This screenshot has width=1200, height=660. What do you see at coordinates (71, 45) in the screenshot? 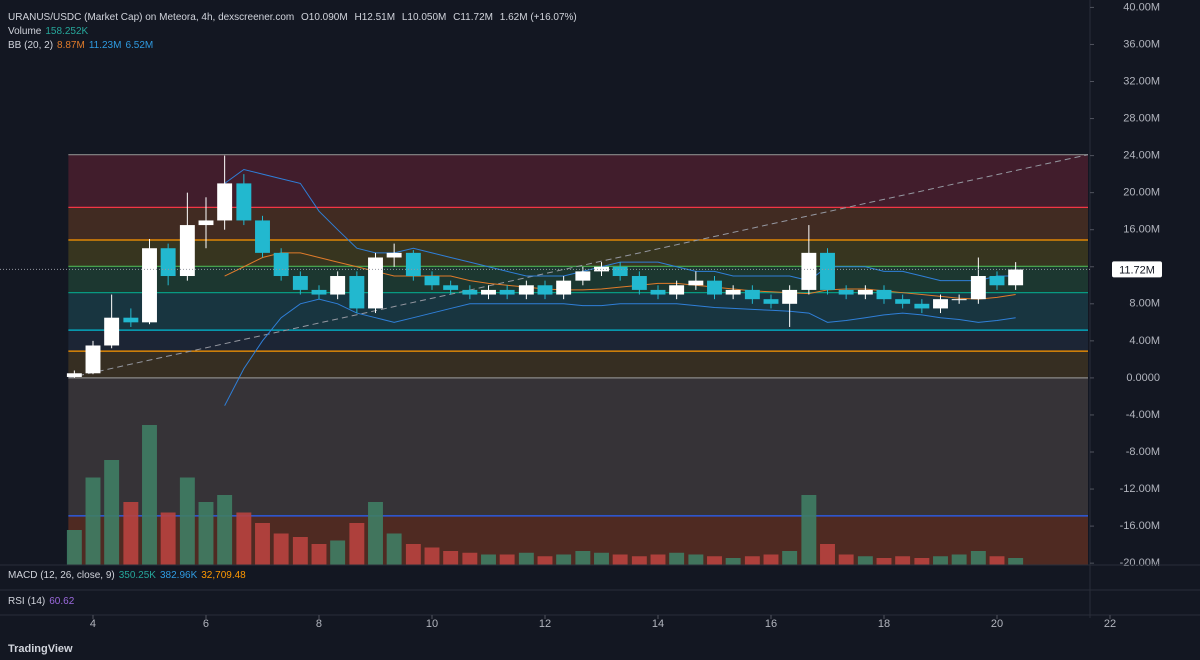
I see `bb-value: 8.87M` at bounding box center [71, 45].